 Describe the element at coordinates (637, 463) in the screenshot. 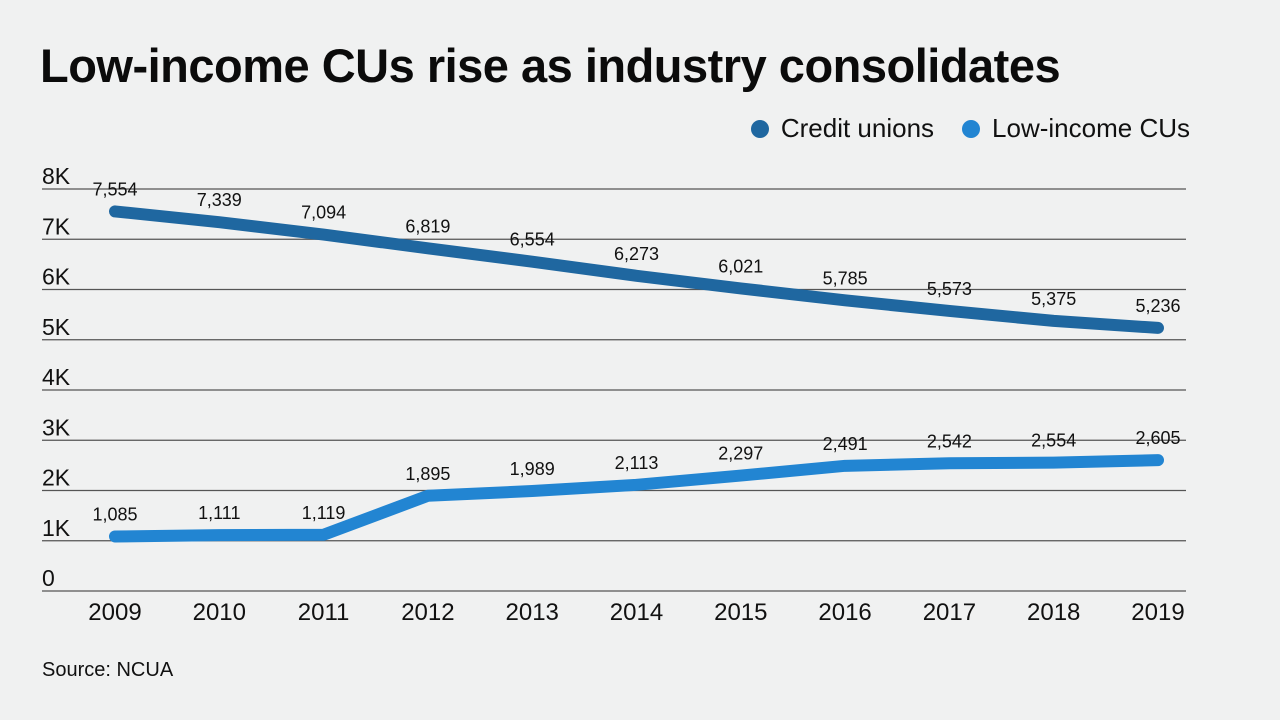

I see `data-label: 2,113` at that location.